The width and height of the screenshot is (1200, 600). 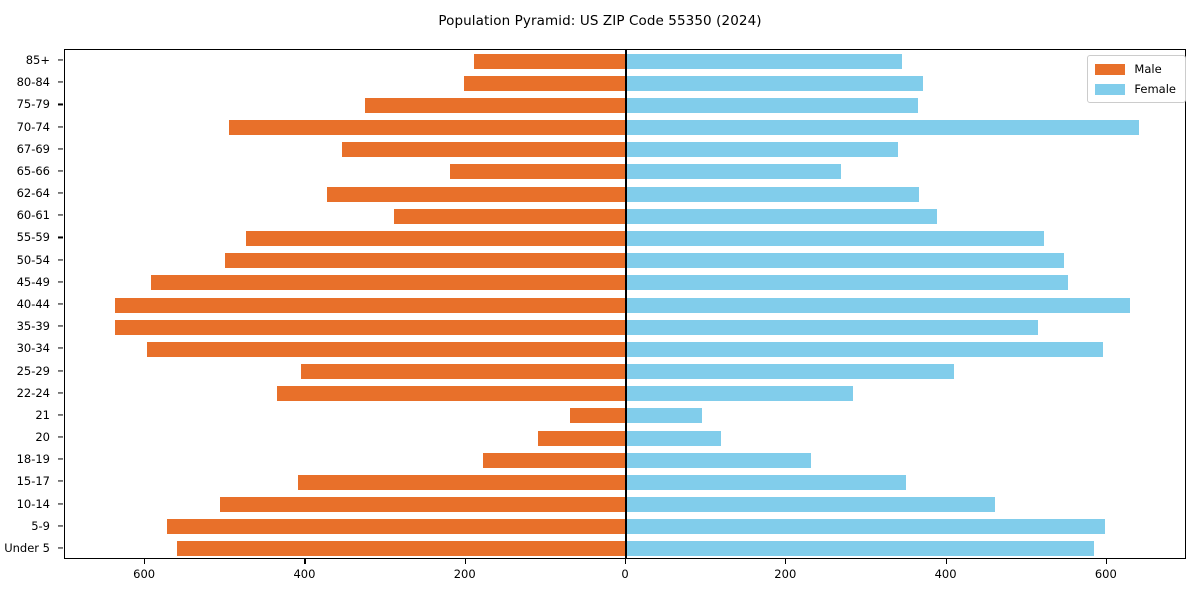 What do you see at coordinates (33, 82) in the screenshot?
I see `y-tick-label-80-84: 80-84` at bounding box center [33, 82].